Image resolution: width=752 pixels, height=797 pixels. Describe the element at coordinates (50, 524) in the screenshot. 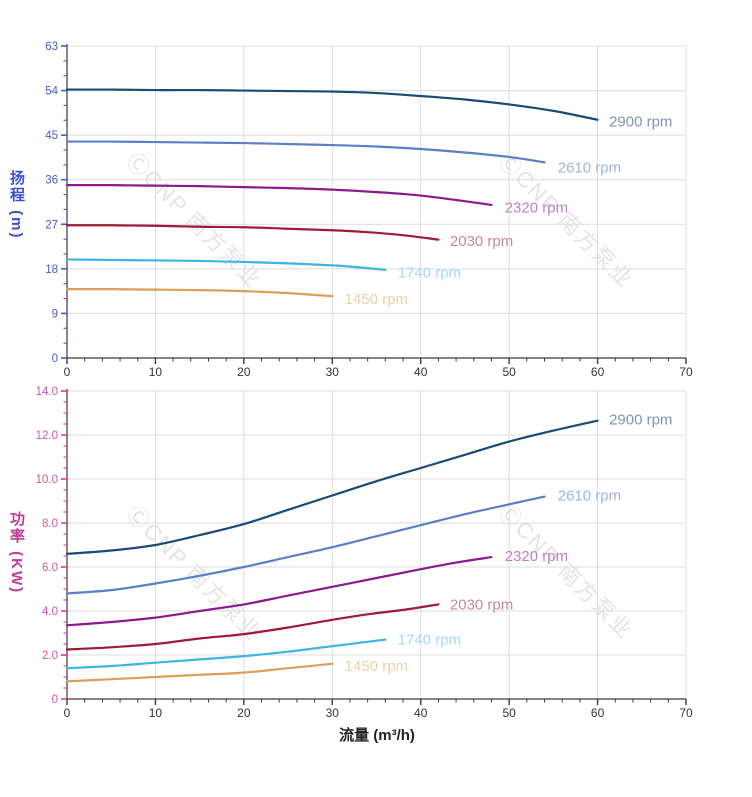

I see `y-tick-label: 8.0` at that location.